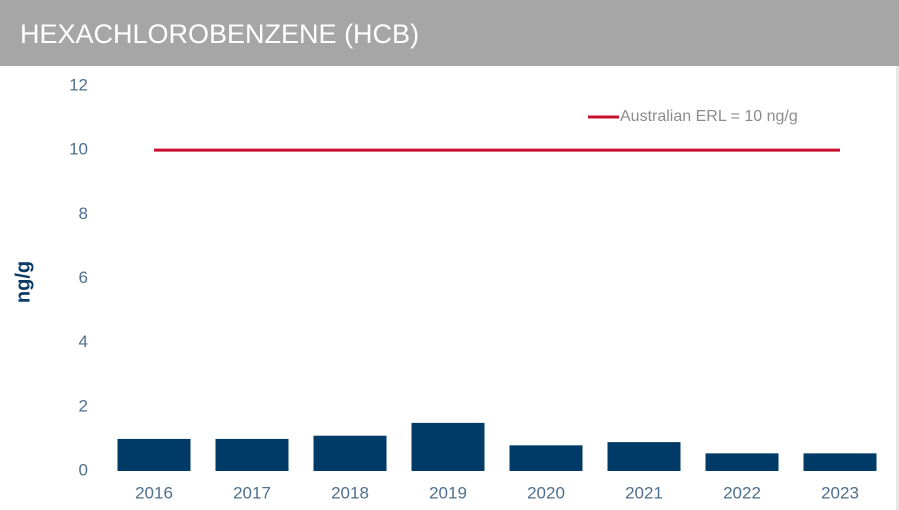  Describe the element at coordinates (83, 405) in the screenshot. I see `y-tick-label: 2` at that location.